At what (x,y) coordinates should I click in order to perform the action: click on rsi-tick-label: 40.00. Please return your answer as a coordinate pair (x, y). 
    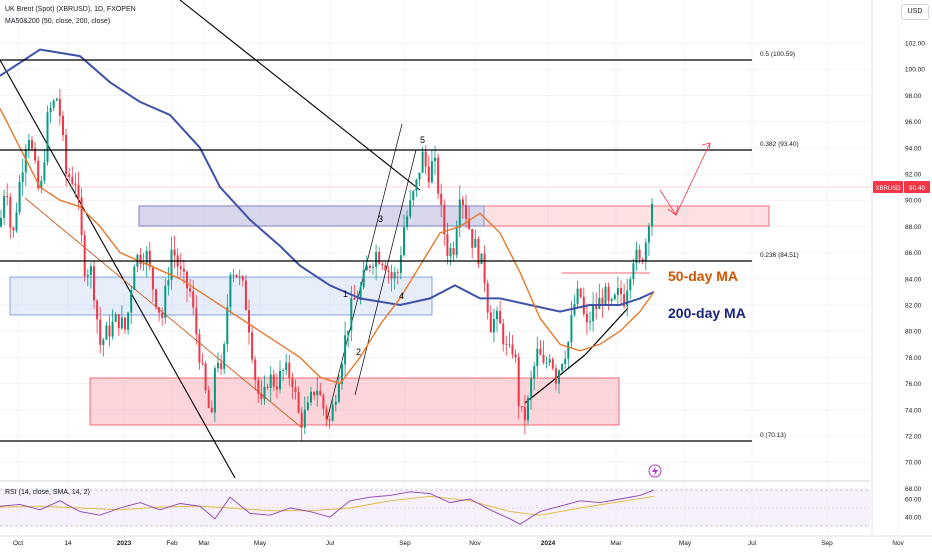
    Looking at the image, I should click on (913, 518).